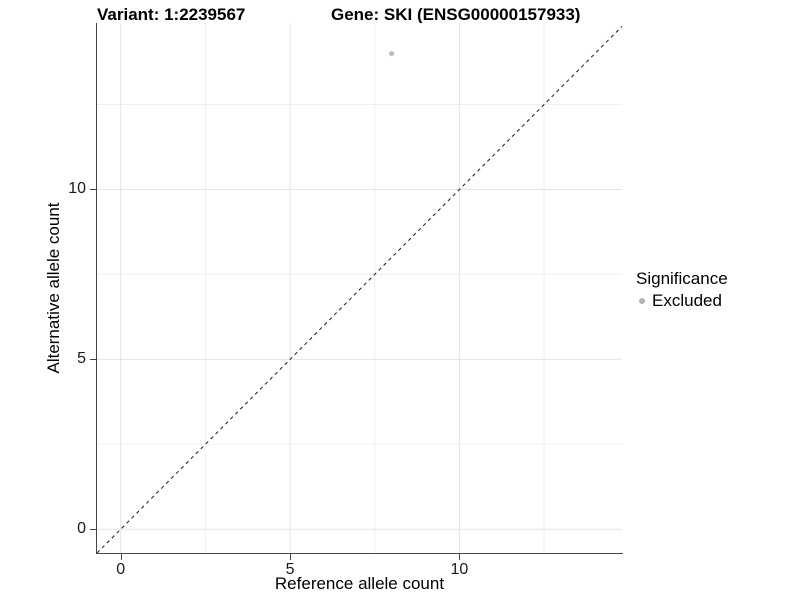 The height and width of the screenshot is (600, 800). What do you see at coordinates (77, 189) in the screenshot?
I see `y-tick-label: 10` at bounding box center [77, 189].